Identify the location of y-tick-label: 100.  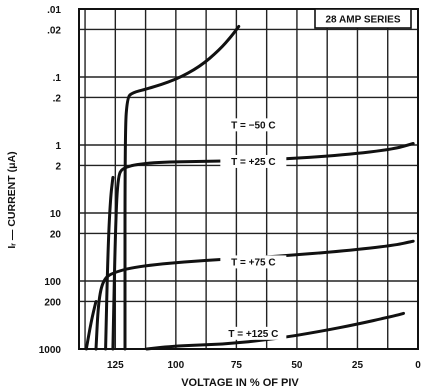
(52, 282).